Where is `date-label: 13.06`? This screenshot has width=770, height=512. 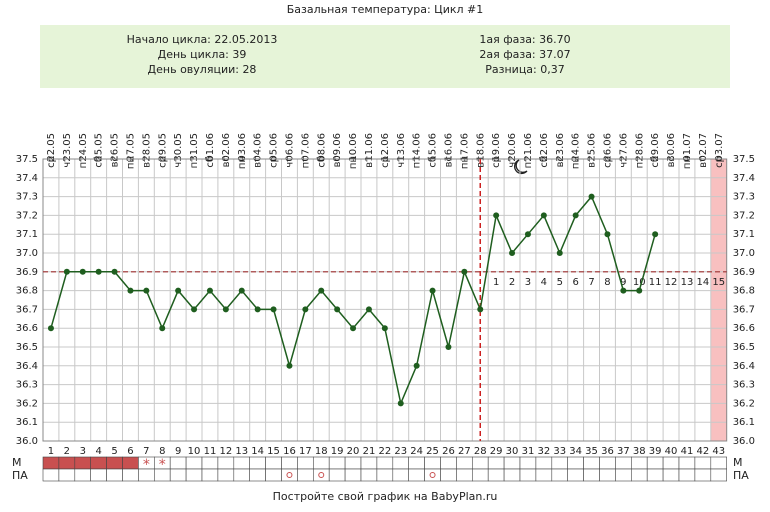
date-label: 13.06 is located at coordinates (401, 147).